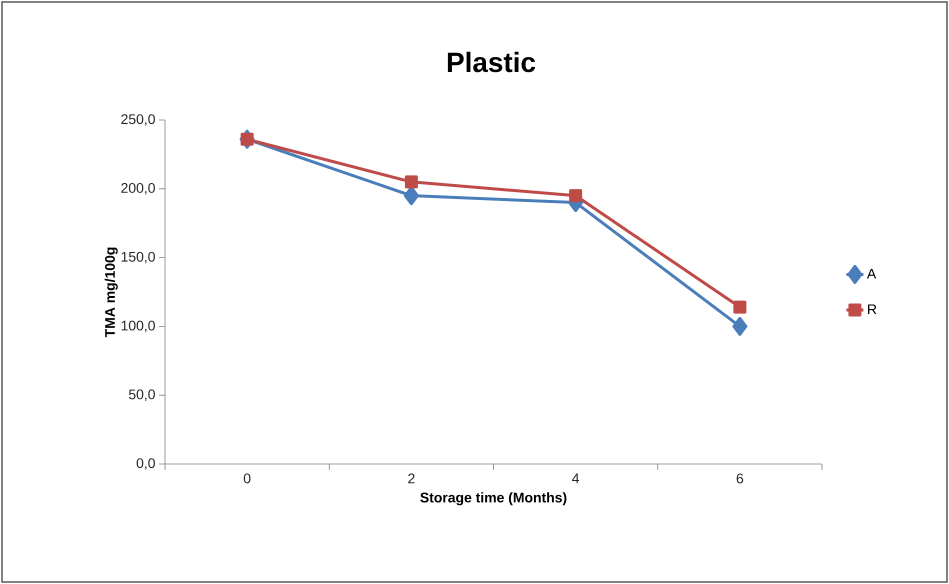 The image size is (949, 584). I want to click on x-tick-label: 2, so click(411, 479).